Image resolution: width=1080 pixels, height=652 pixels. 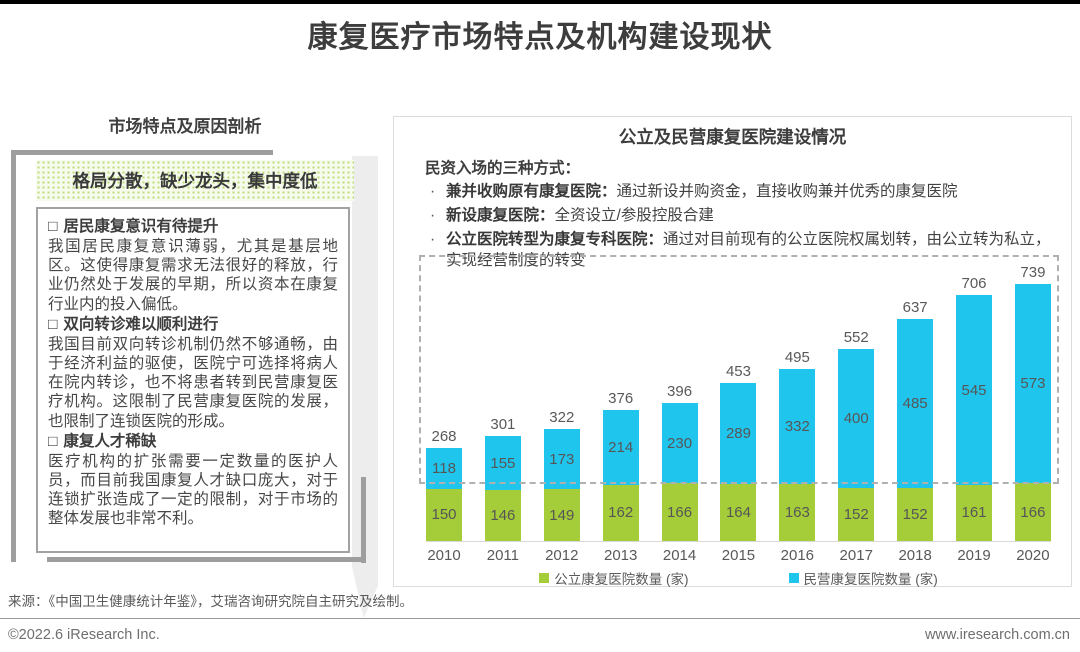 What do you see at coordinates (679, 443) in the screenshot?
I see `bar-segment-private: 230` at bounding box center [679, 443].